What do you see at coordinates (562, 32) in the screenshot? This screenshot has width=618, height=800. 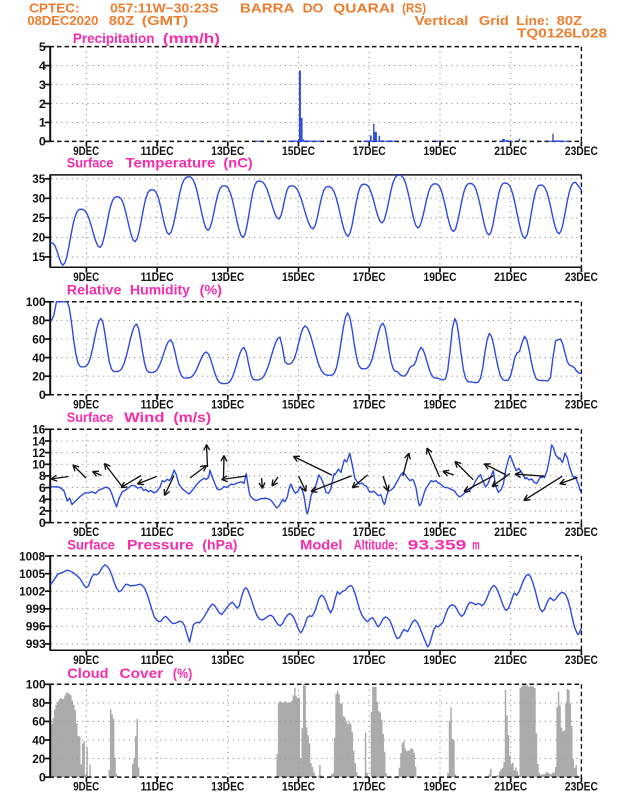 I see `svg-text: TQ0126L028` at bounding box center [562, 32].